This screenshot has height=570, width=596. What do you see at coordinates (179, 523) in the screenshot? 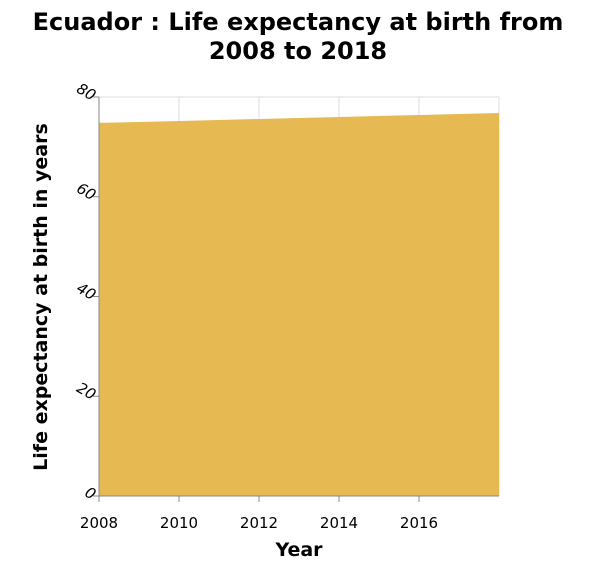
I see `x-tick-label: 2010` at bounding box center [179, 523].